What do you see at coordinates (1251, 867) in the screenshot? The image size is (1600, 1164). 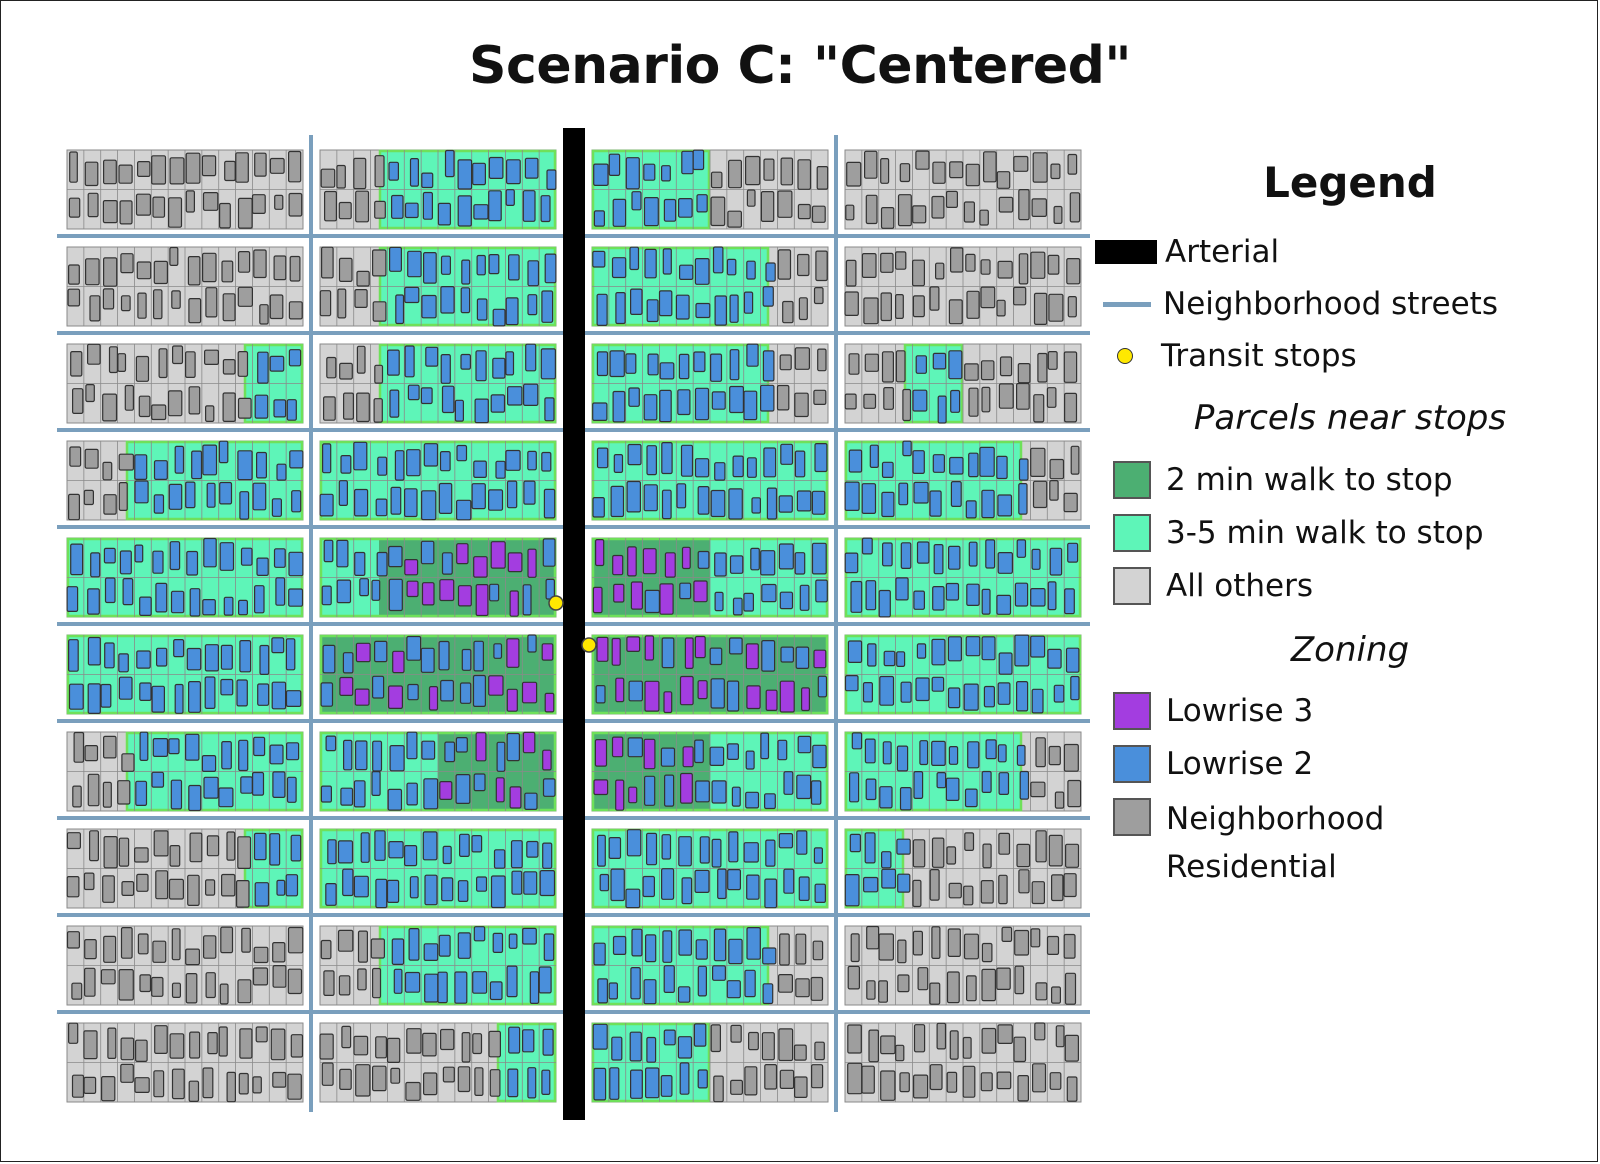 I see `legend-label-nr-line2: Residential` at bounding box center [1251, 867].